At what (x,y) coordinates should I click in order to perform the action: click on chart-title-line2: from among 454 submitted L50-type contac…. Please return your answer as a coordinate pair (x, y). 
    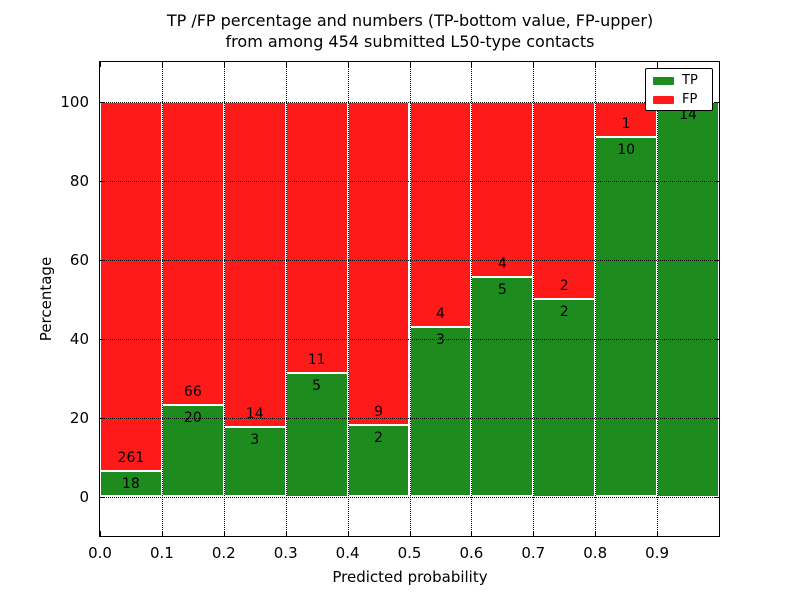
    Looking at the image, I should click on (410, 41).